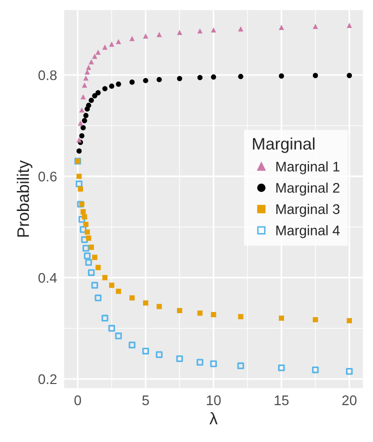  Describe the element at coordinates (308, 189) in the screenshot. I see `legend-label: Marginal 2` at that location.